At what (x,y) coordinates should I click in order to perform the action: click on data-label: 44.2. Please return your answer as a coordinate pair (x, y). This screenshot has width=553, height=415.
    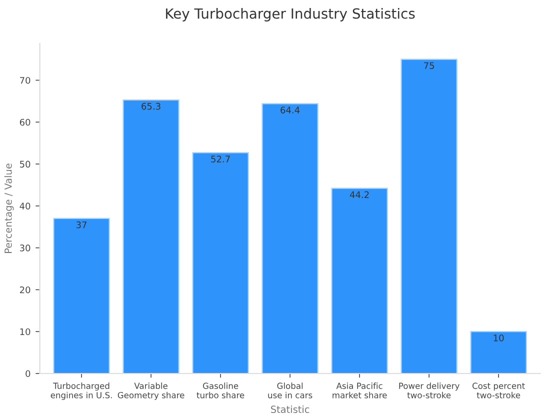
    Looking at the image, I should click on (359, 194).